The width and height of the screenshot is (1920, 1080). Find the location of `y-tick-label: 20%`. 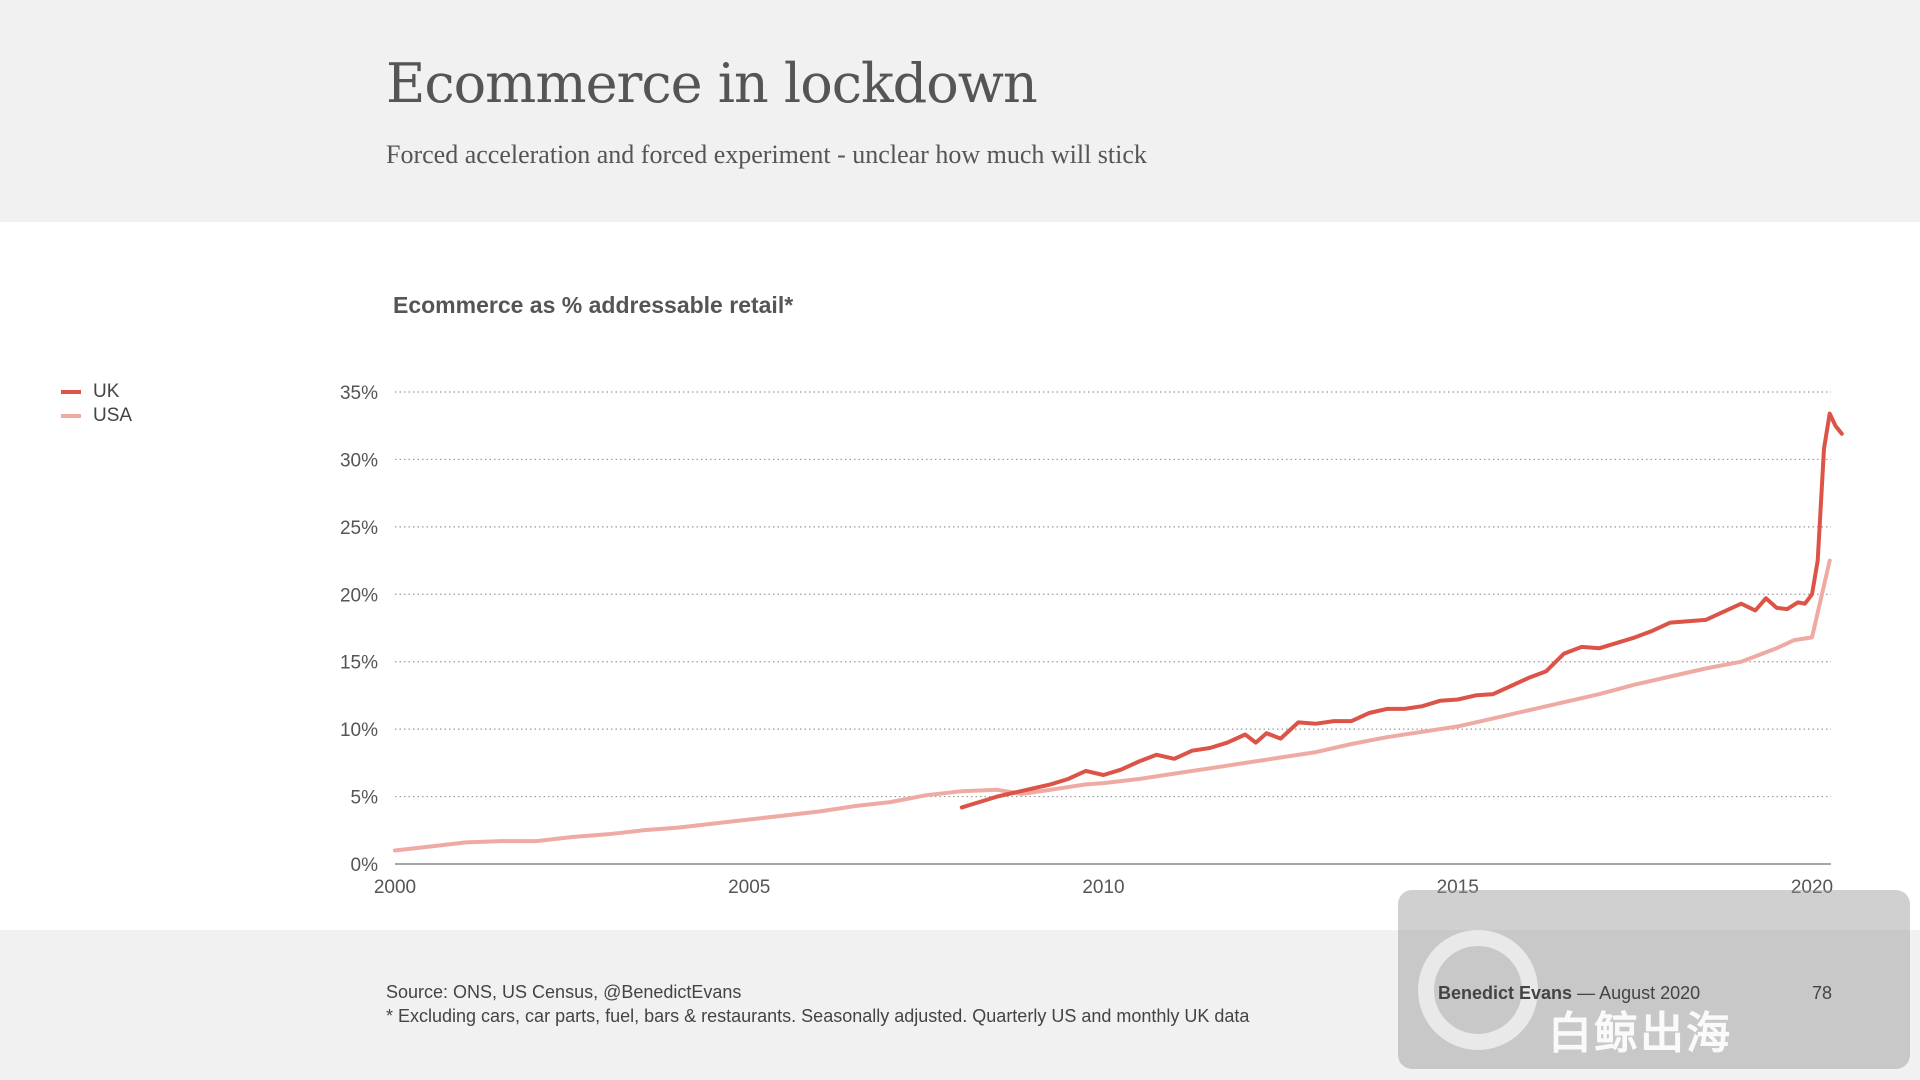

y-tick-label: 20% is located at coordinates (359, 595).